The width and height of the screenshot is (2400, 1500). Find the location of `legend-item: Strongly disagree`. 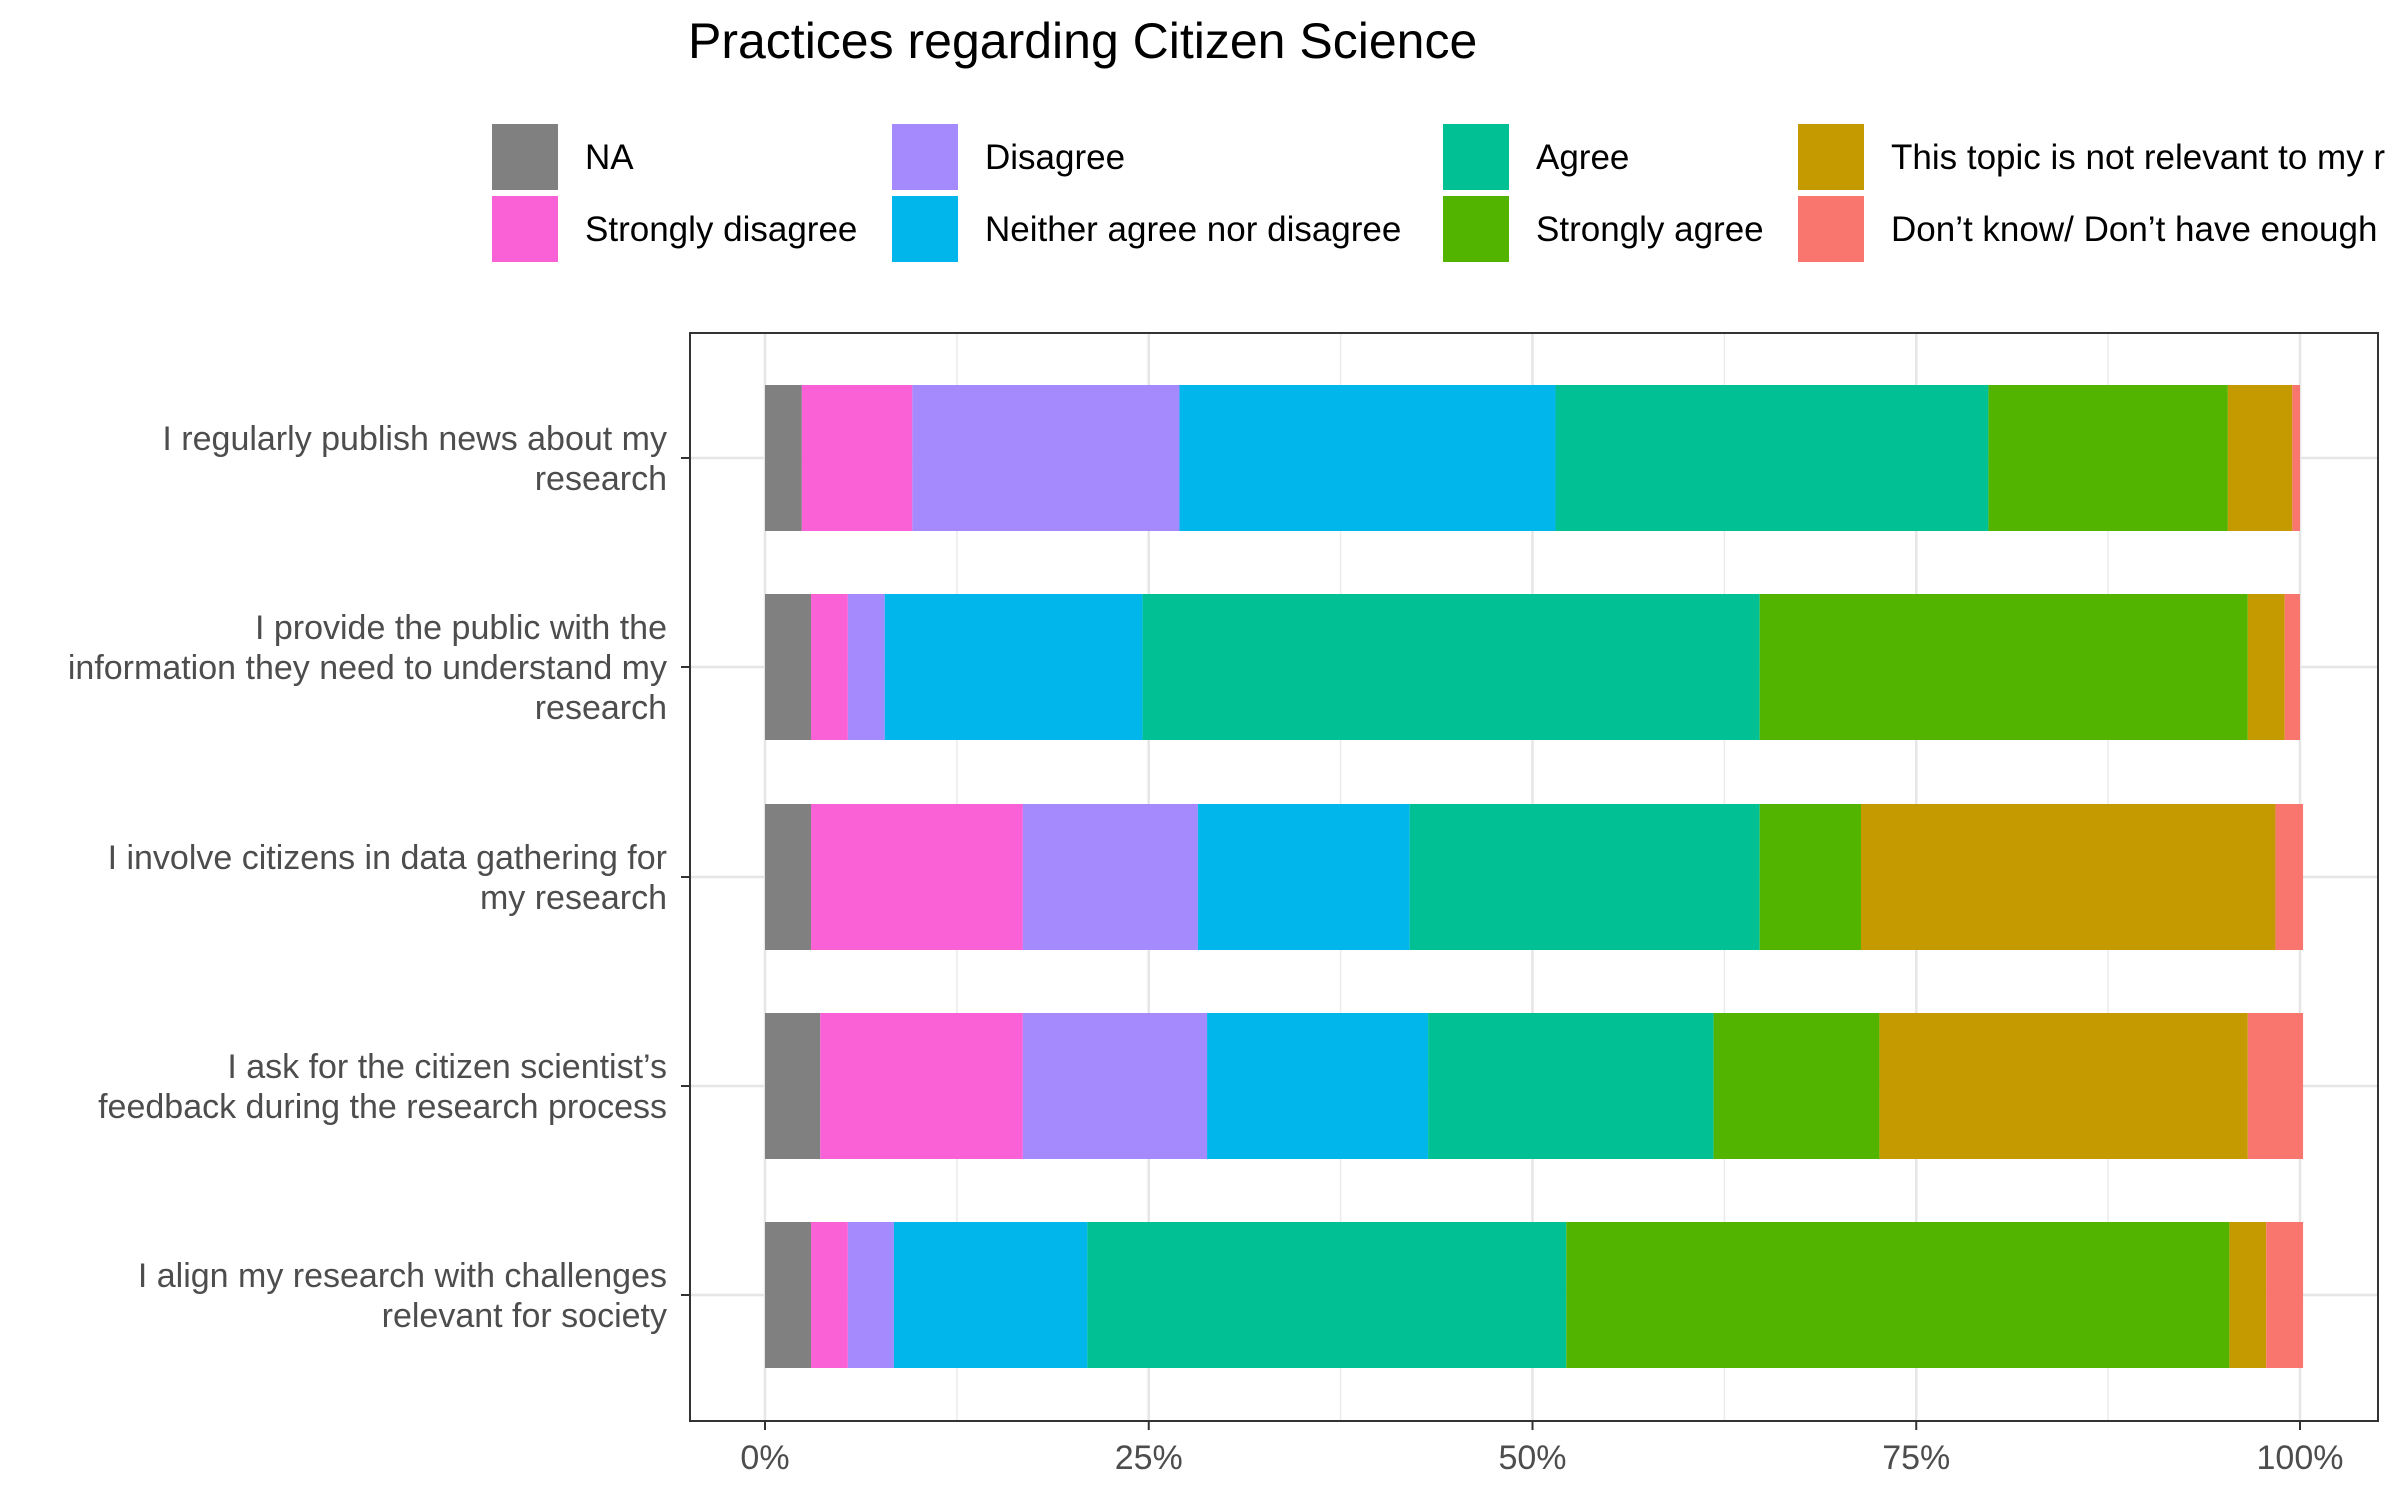

legend-item: Strongly disagree is located at coordinates (674, 229).